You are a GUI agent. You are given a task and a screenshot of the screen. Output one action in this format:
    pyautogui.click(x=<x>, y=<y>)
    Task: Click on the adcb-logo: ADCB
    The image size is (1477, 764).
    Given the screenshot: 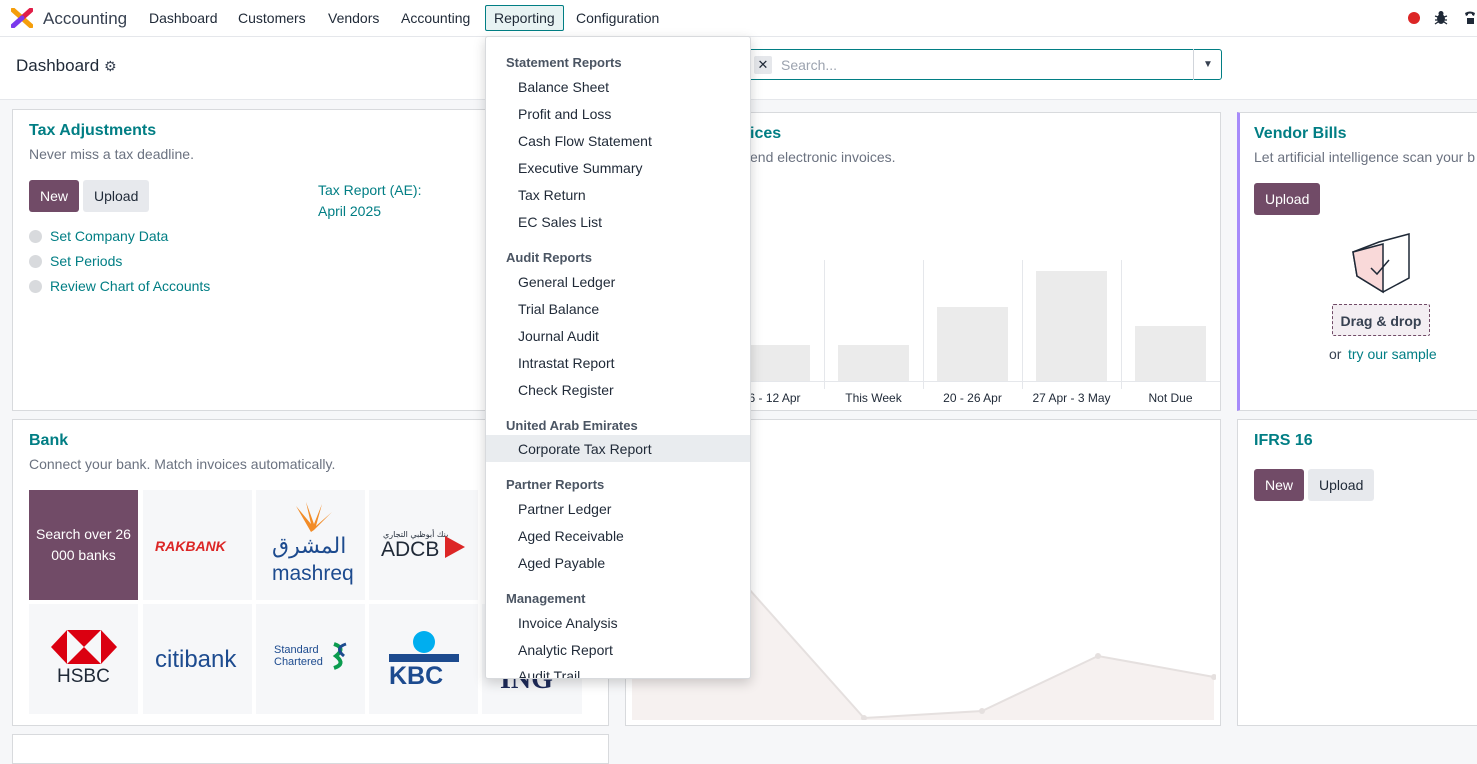 What is the action you would take?
    pyautogui.click(x=410, y=549)
    